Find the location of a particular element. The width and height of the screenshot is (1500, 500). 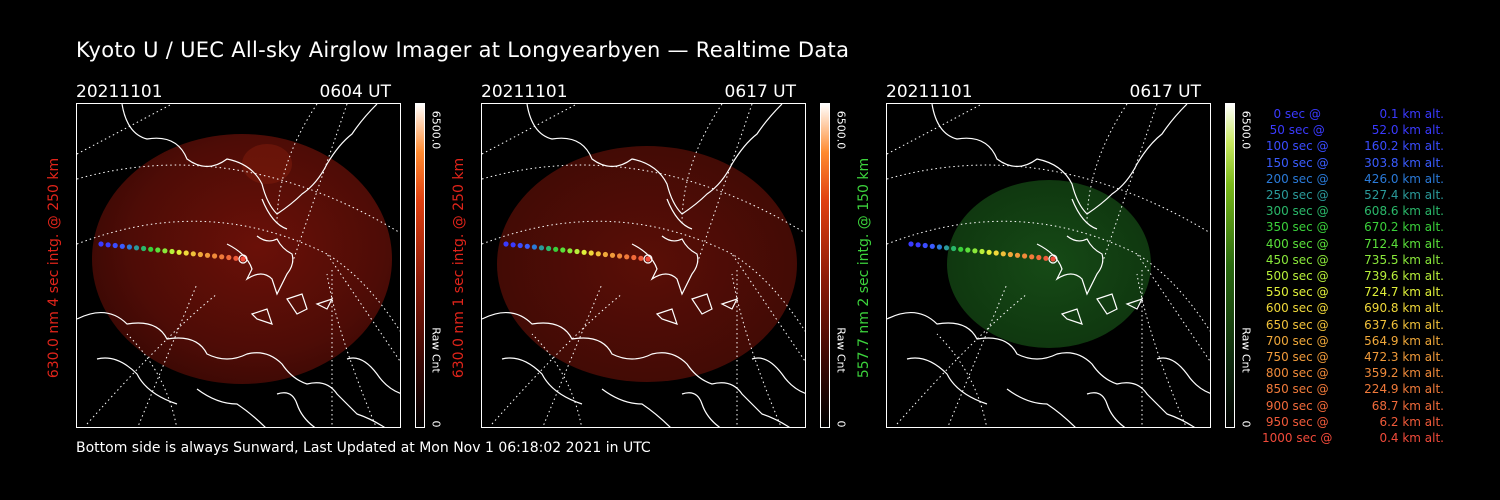

legend-time: 900 sec @ is located at coordinates (1295, 405).